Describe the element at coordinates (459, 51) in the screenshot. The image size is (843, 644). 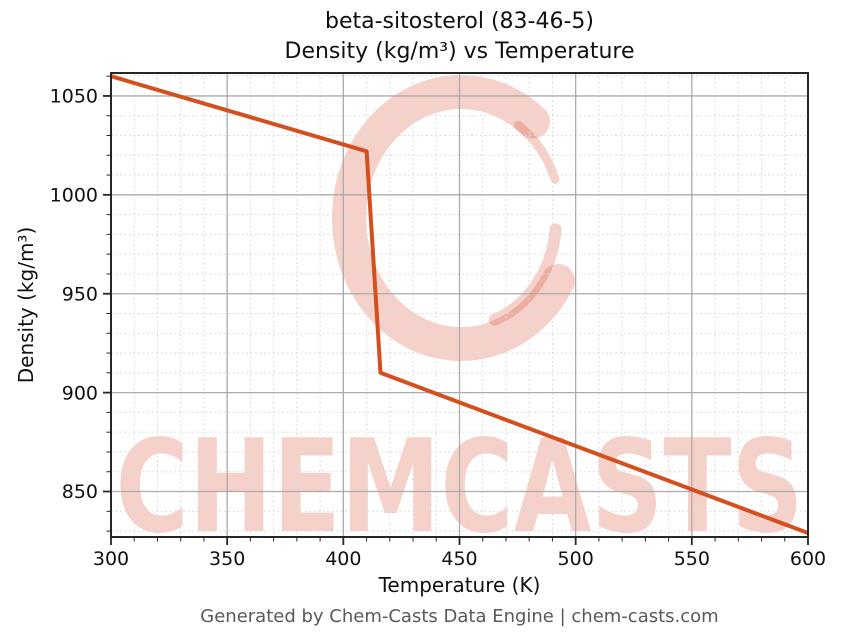
I see `chart-title-line2: Density (kg/m³) vs Temperature` at that location.